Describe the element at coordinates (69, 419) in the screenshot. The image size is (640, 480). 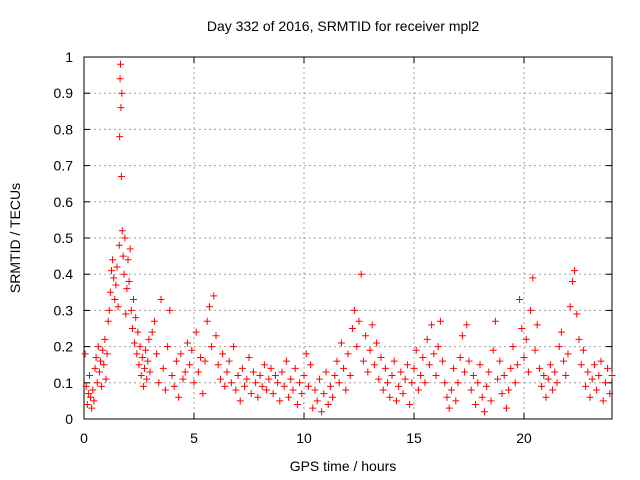
I see `y-tick-label: 0` at that location.